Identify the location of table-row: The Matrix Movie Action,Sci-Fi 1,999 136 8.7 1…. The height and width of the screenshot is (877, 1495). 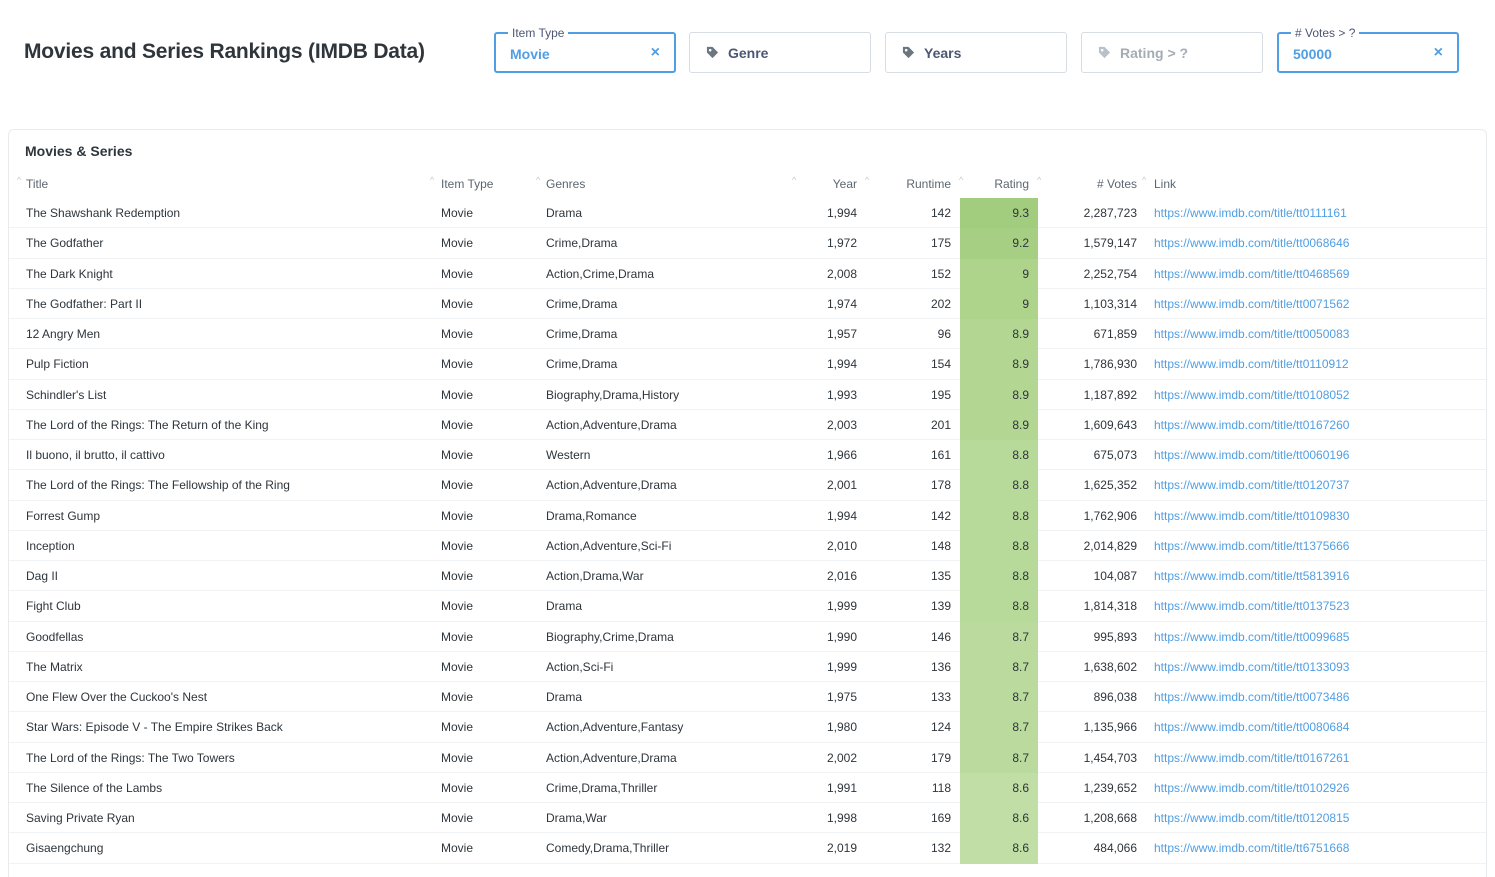
(747, 666).